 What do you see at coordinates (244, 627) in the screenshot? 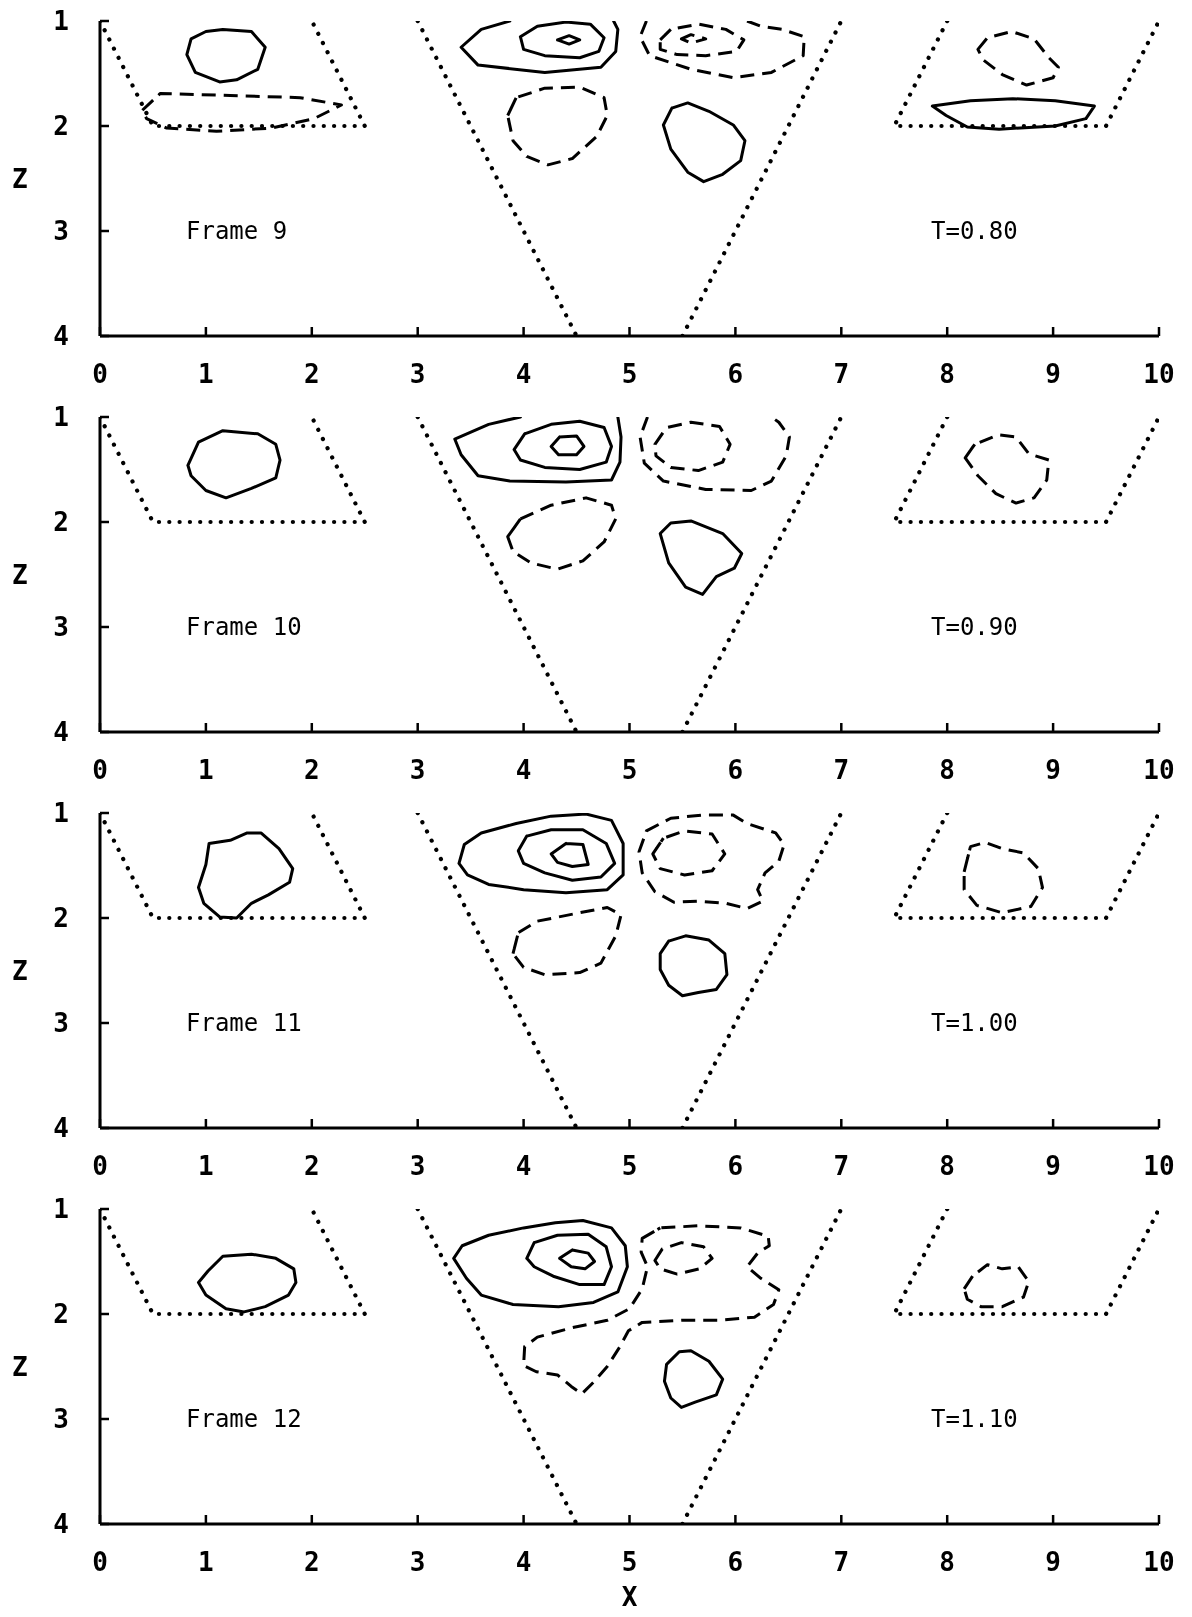
I see `annotation: Frame 10` at bounding box center [244, 627].